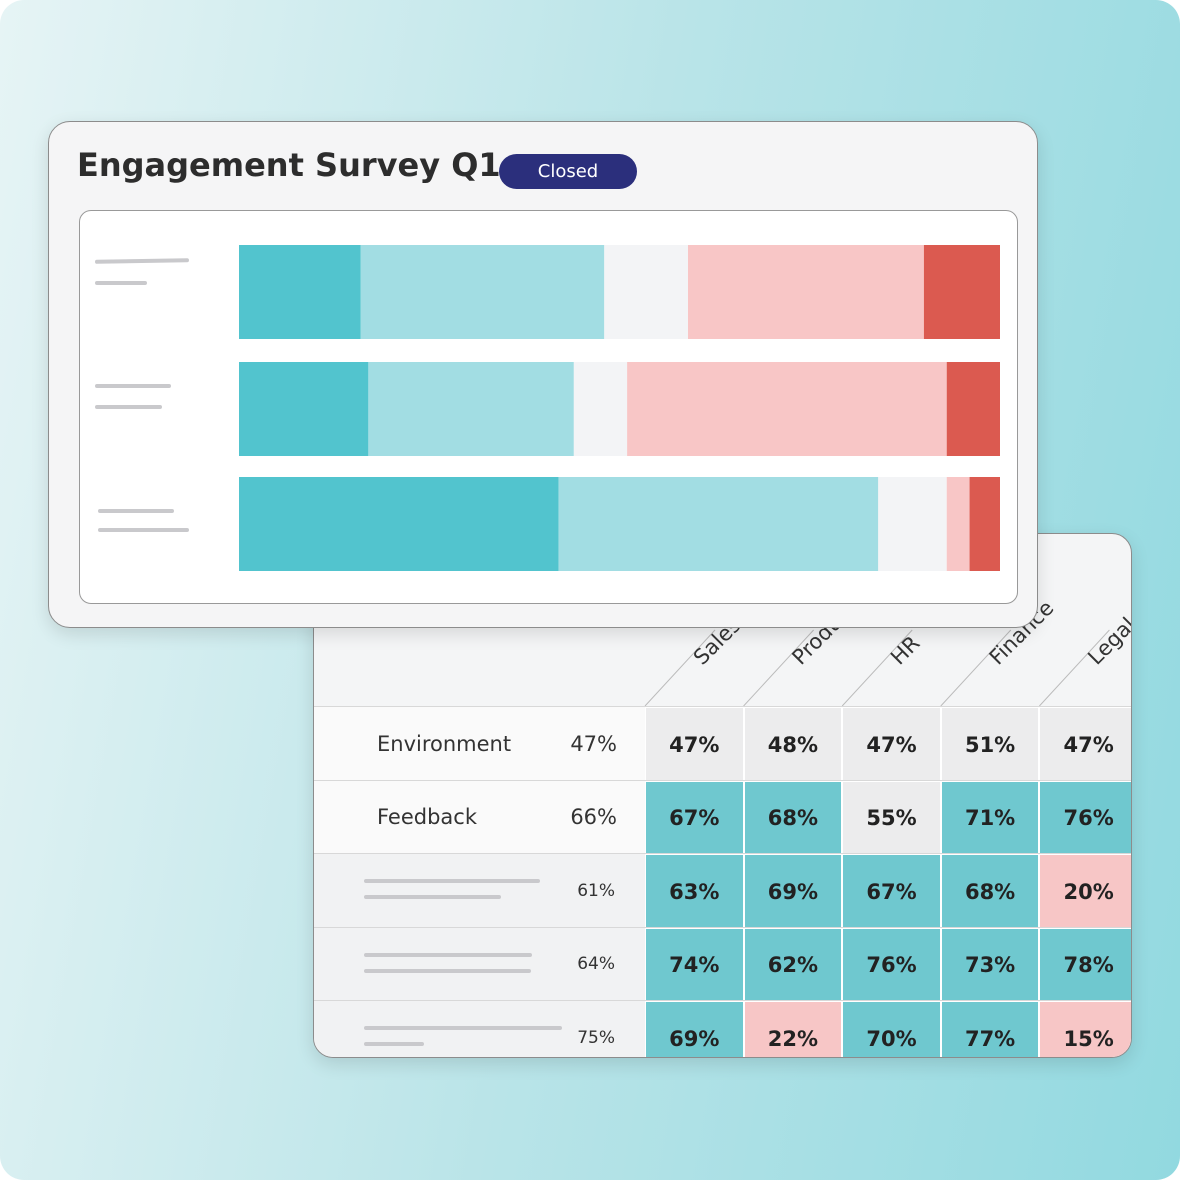 The image size is (1180, 1180). I want to click on heat-cell: 62%, so click(793, 964).